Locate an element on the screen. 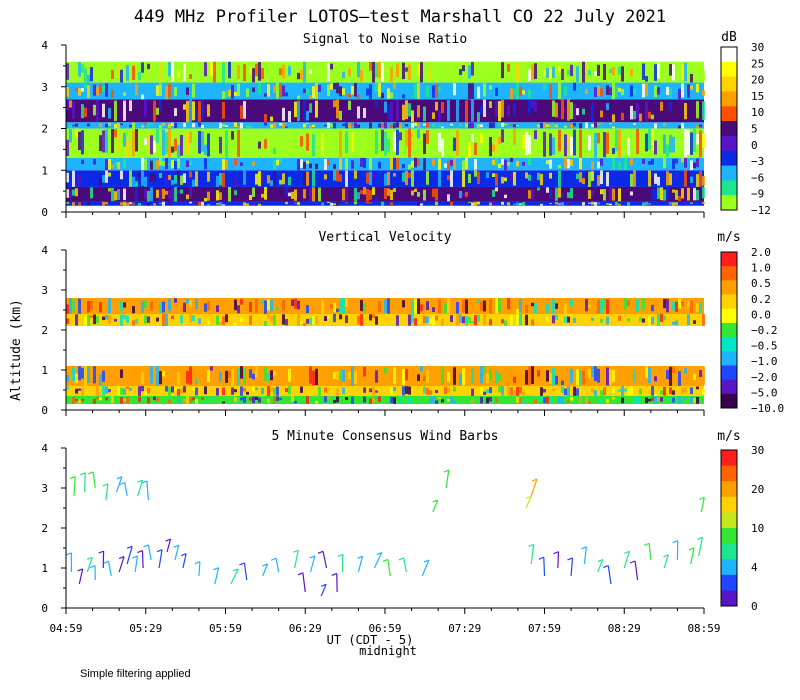 The image size is (800, 700). y-tick-label: 0 is located at coordinates (44, 212).